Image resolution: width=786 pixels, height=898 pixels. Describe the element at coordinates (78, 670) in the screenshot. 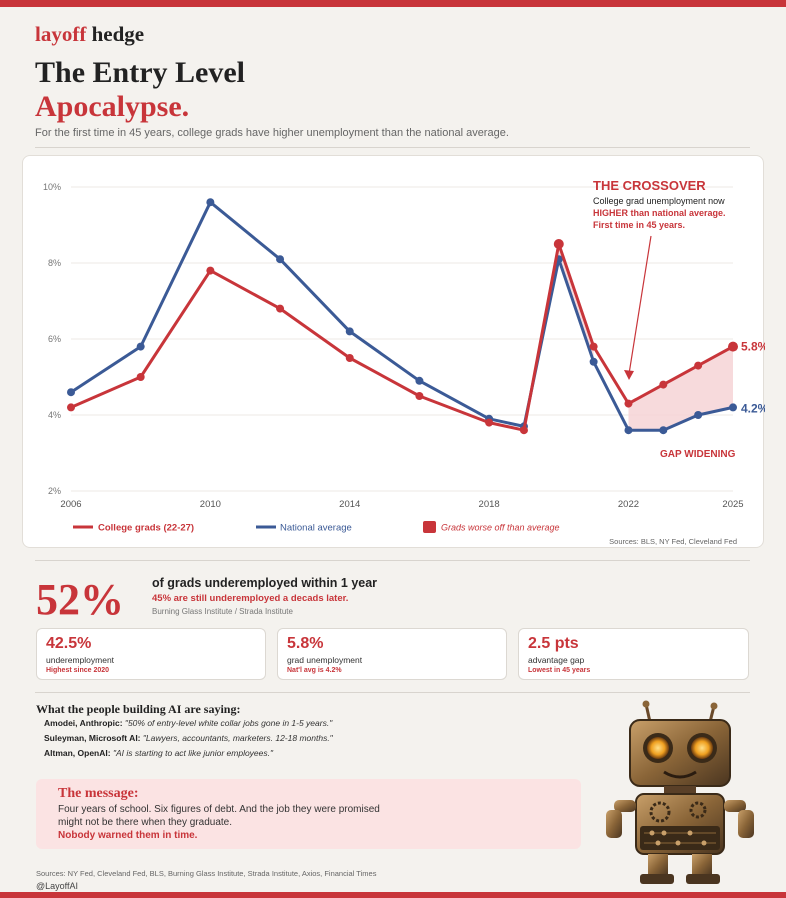

I see `stat-box-note: Highest since 2020` at that location.